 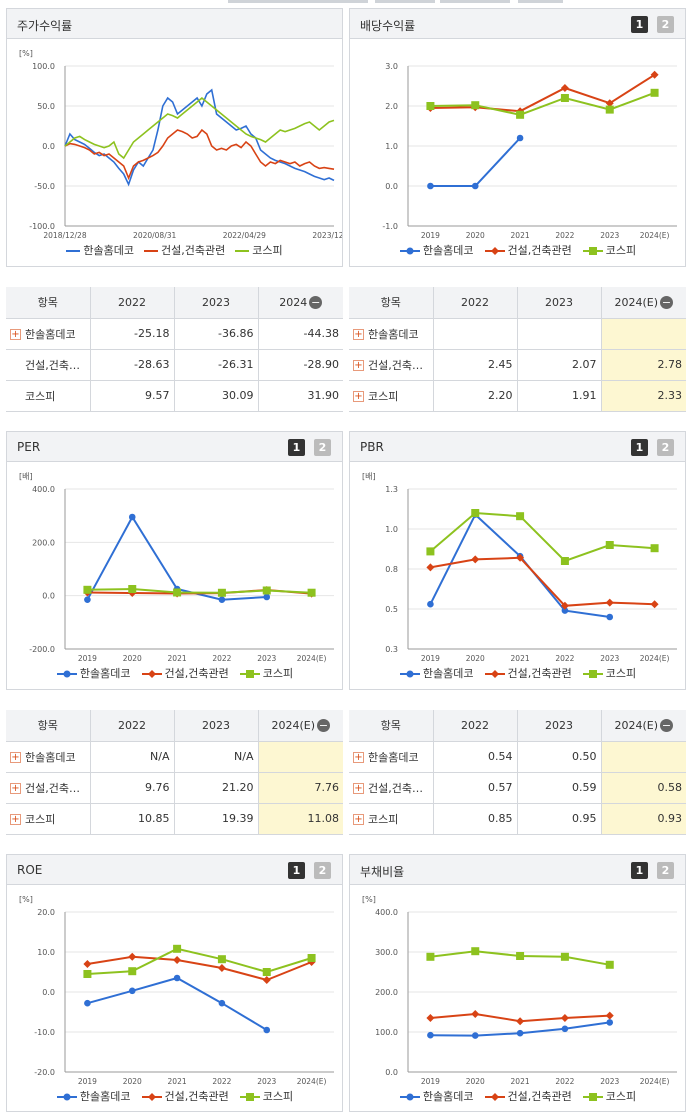 I want to click on x-tick-label: 2018/12/28, so click(x=64, y=235).